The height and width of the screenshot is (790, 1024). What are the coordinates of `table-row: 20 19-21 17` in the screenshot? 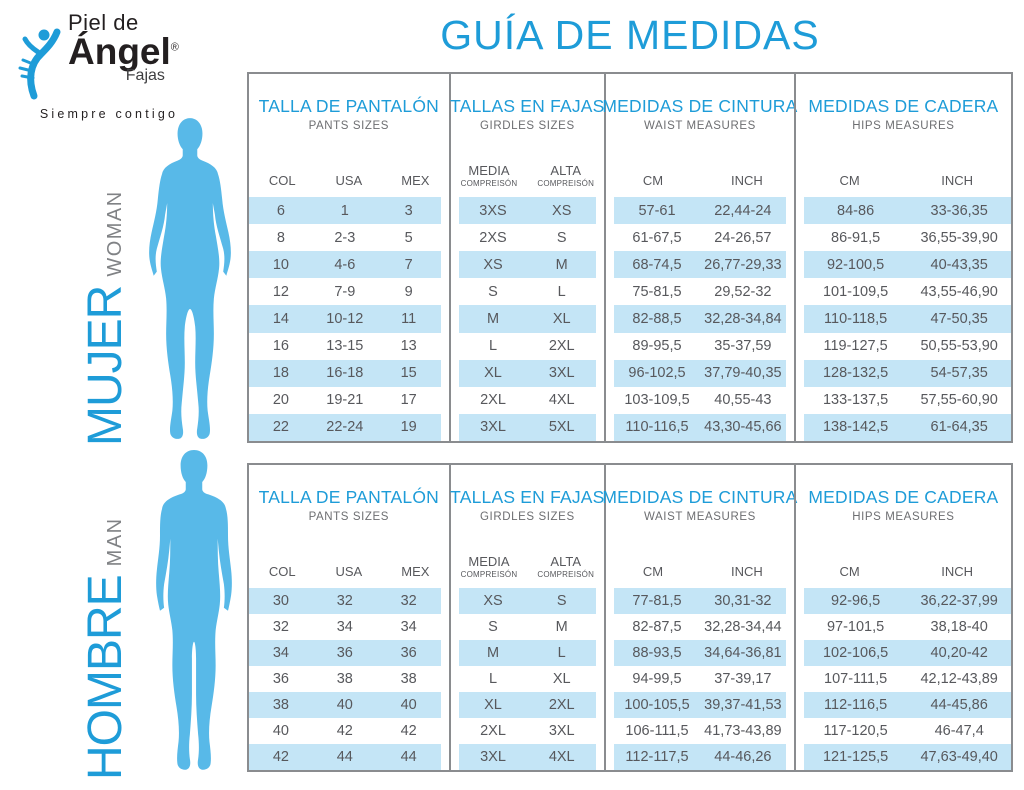 It's located at (345, 400).